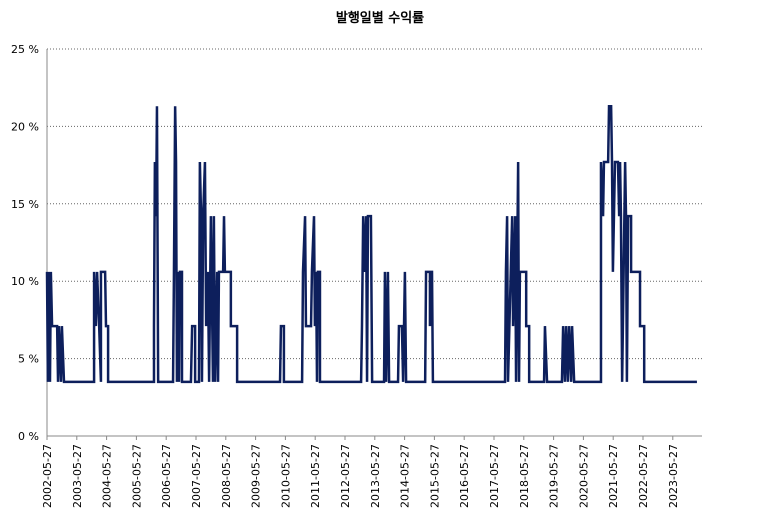 This screenshot has height=516, width=759. I want to click on x-tick-label: 2017-05-27, so click(494, 476).